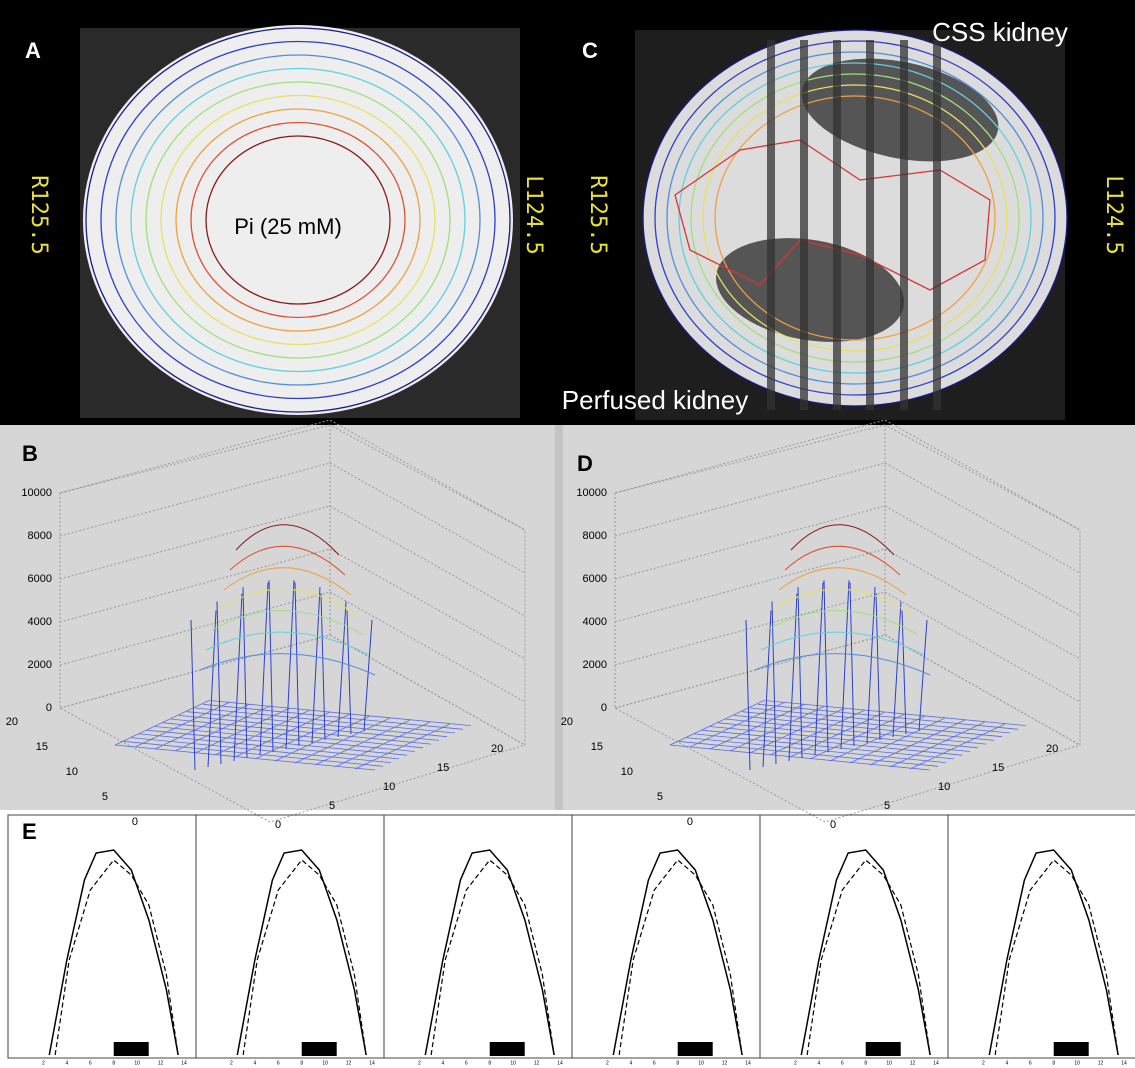 This screenshot has width=1135, height=1068. I want to click on caption: Perfused kidney, so click(655, 400).